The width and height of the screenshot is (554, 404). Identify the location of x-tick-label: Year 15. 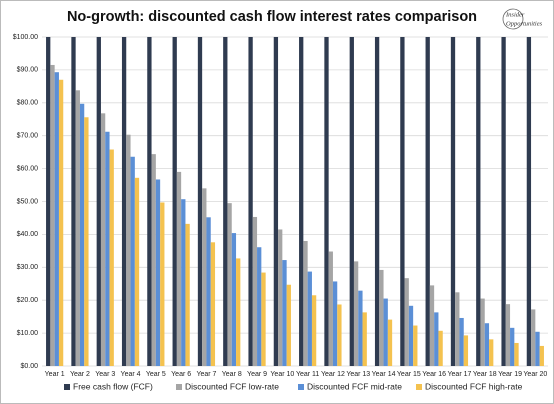
(409, 374).